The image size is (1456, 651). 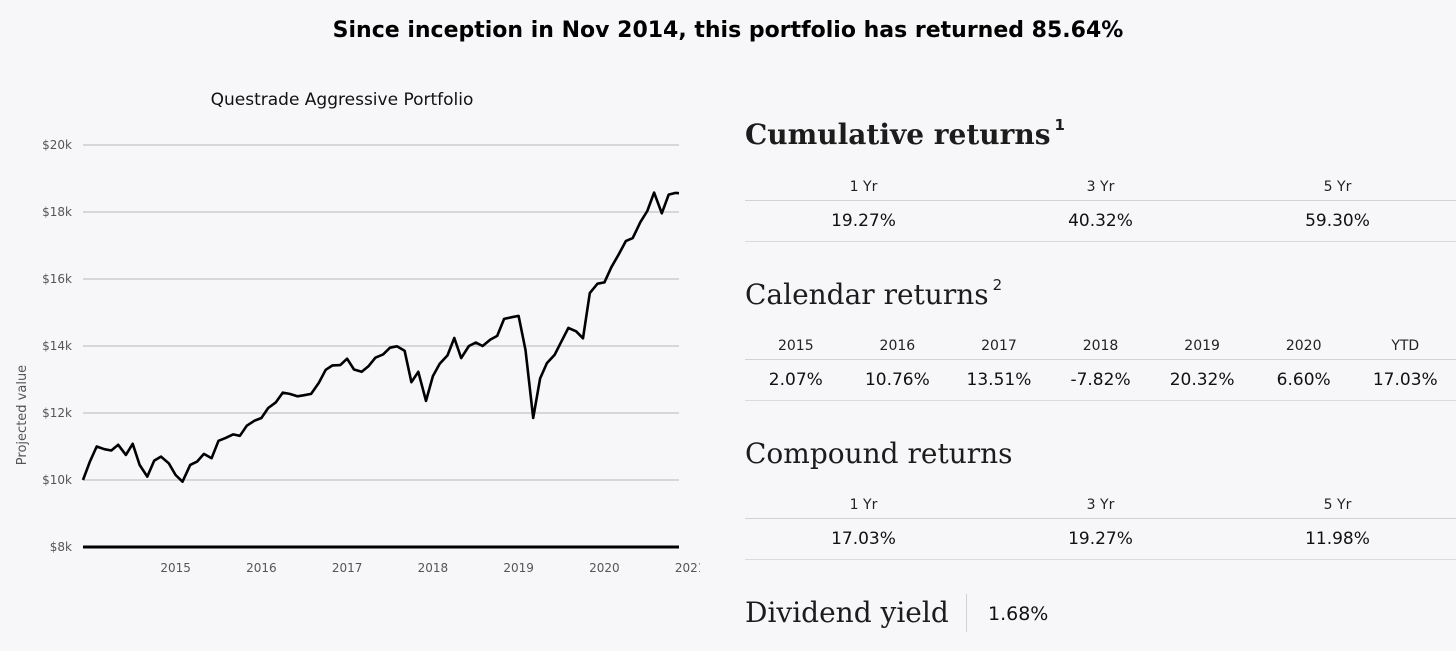 I want to click on value-5yr: 59.30%, so click(x=1337, y=221).